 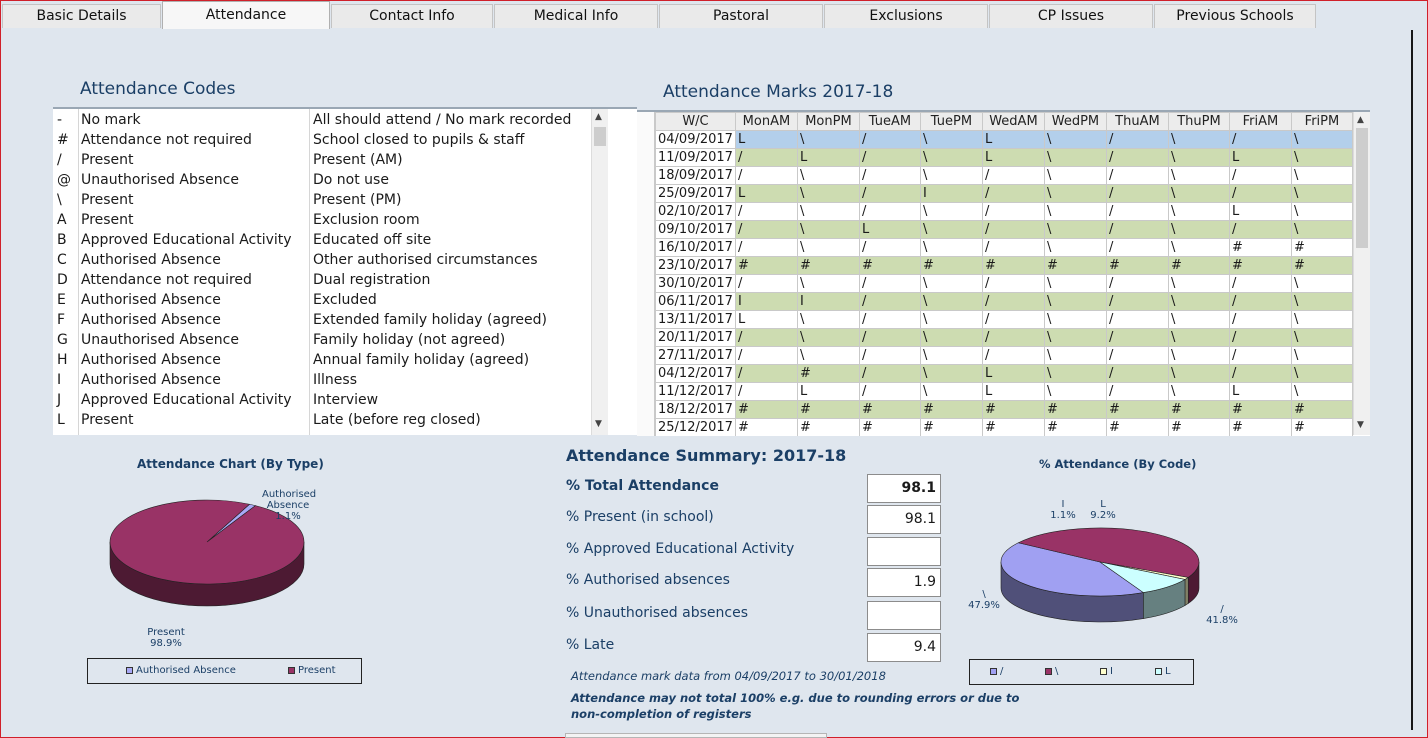 What do you see at coordinates (695, 157) in the screenshot?
I see `week-commencing-cell: 11/09/2017` at bounding box center [695, 157].